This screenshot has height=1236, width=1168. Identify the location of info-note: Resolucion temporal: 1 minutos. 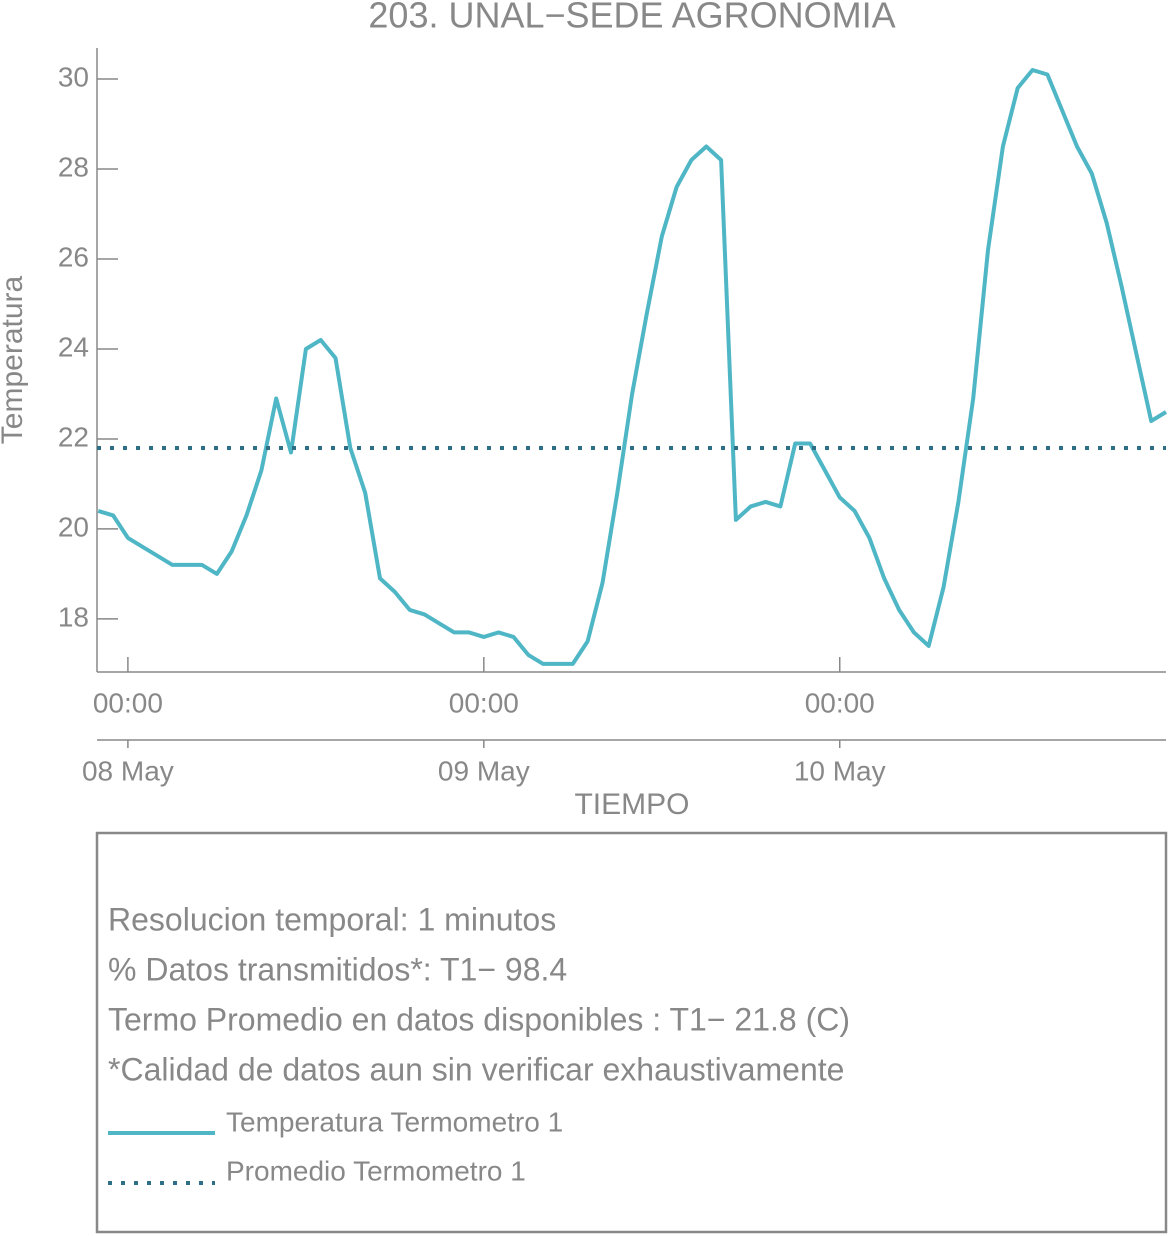
(332, 919).